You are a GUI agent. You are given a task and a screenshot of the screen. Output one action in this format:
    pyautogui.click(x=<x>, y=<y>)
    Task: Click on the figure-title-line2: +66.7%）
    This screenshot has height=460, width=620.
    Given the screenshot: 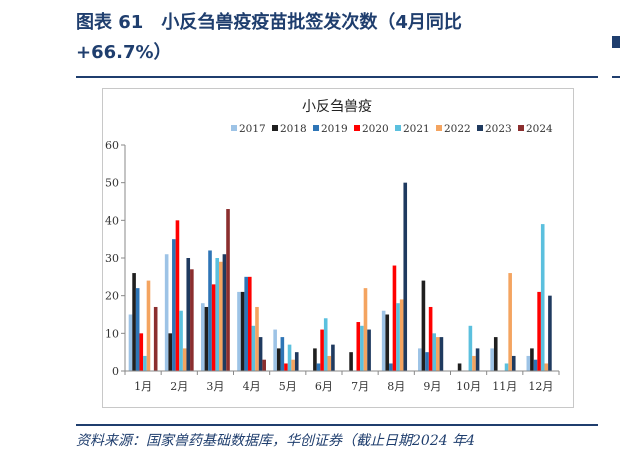 What is the action you would take?
    pyautogui.click(x=124, y=52)
    